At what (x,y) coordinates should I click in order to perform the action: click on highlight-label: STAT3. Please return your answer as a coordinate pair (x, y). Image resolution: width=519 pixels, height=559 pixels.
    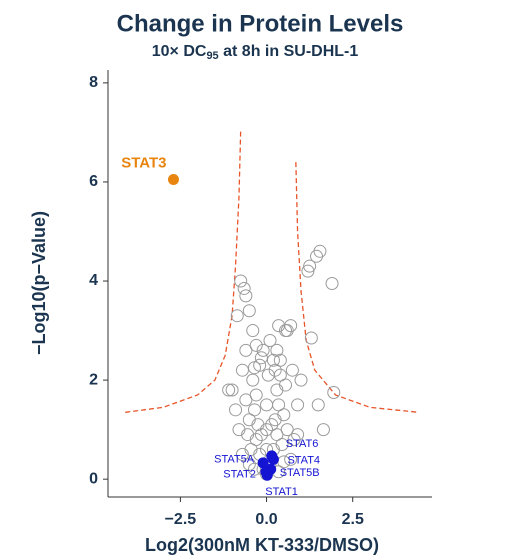
    Looking at the image, I should click on (143, 162).